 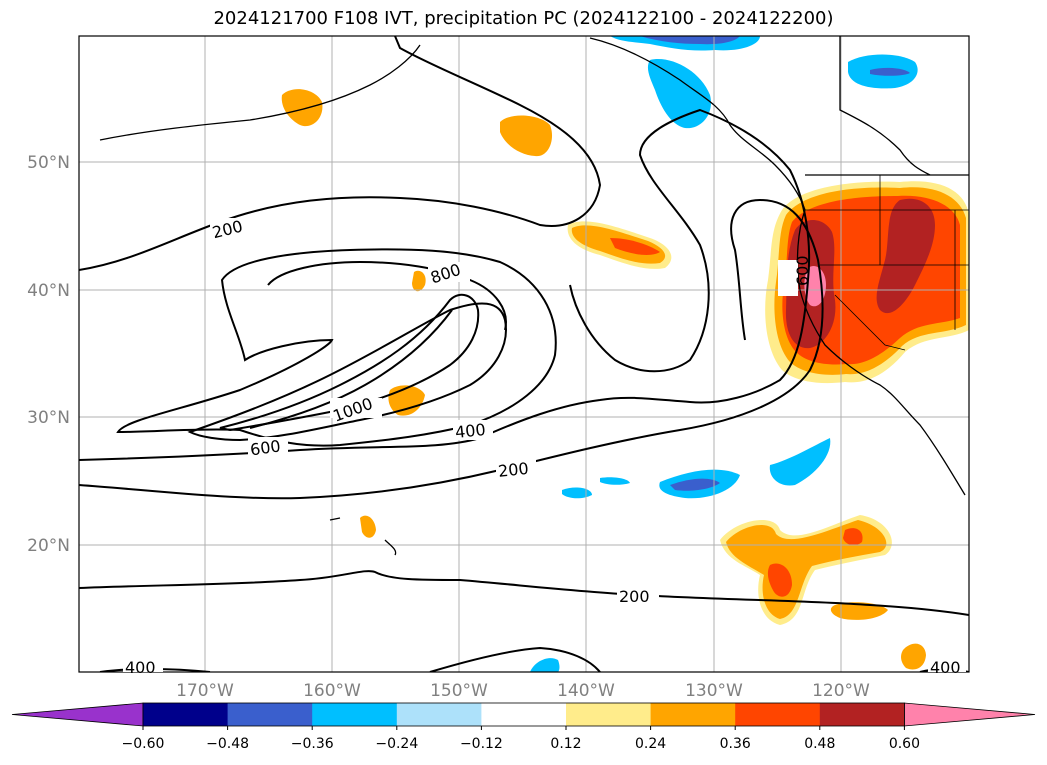 What do you see at coordinates (481, 744) in the screenshot?
I see `colorbar-tick-label: −0.12` at bounding box center [481, 744].